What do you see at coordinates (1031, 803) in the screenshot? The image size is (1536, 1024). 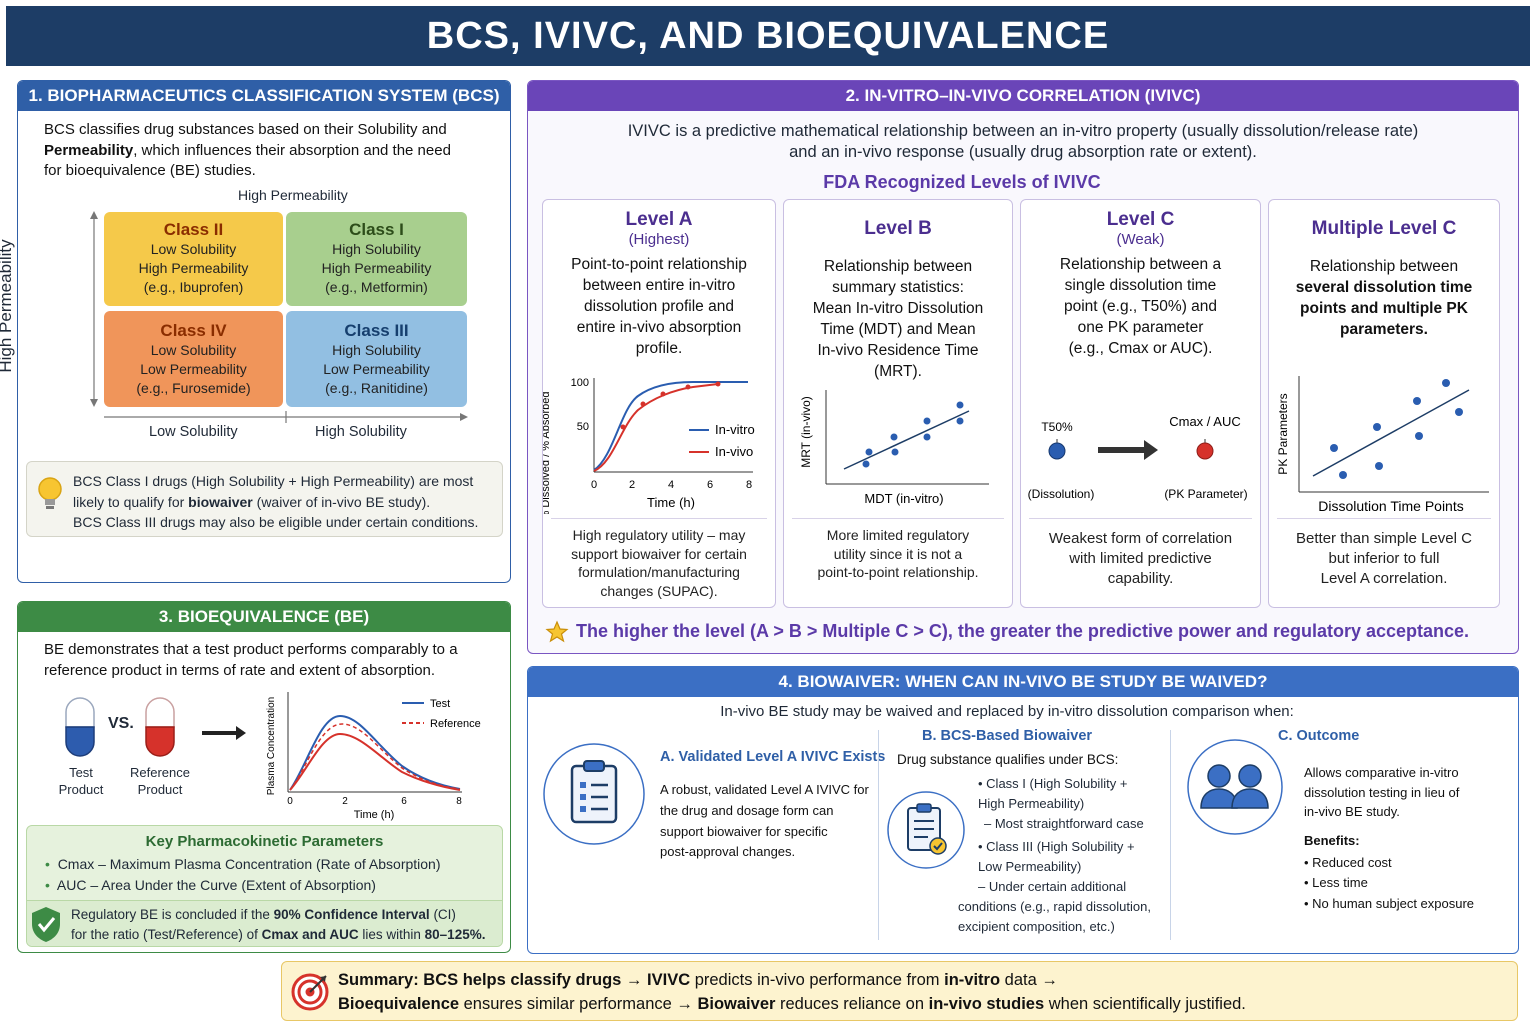 I see `b-line: High Permeability)` at bounding box center [1031, 803].